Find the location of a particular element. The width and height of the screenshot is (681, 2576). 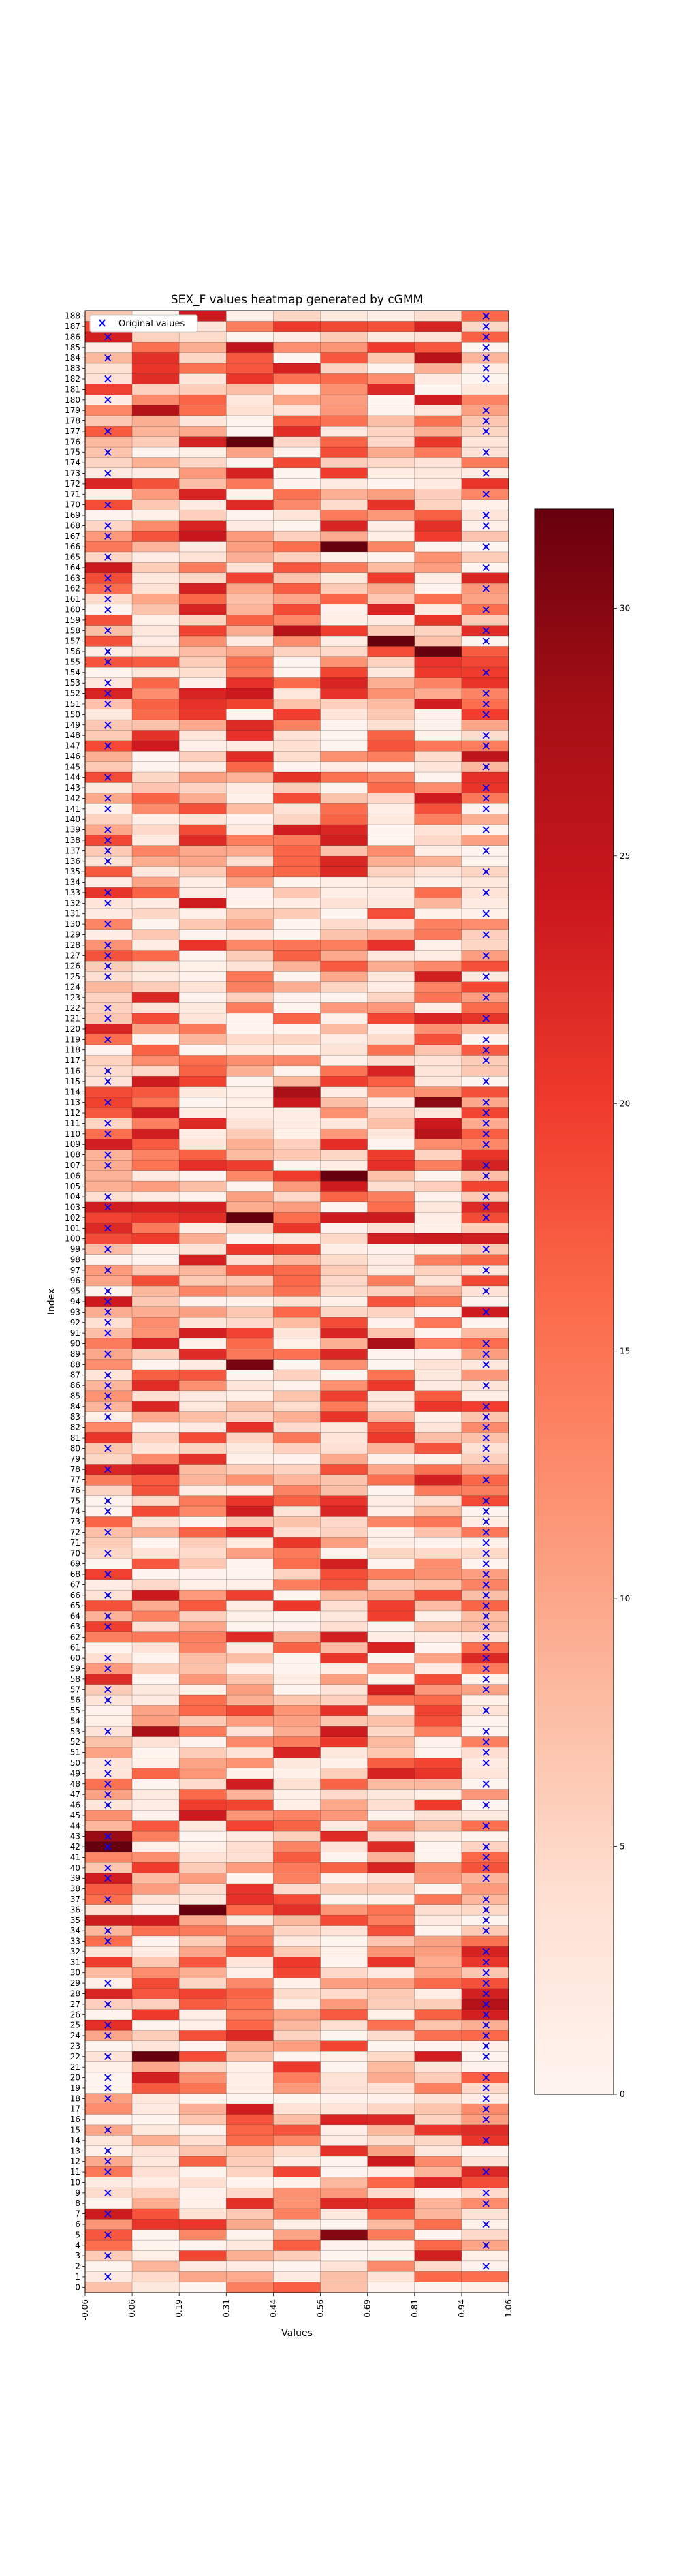

y-tick-label: 87 is located at coordinates (75, 1375).